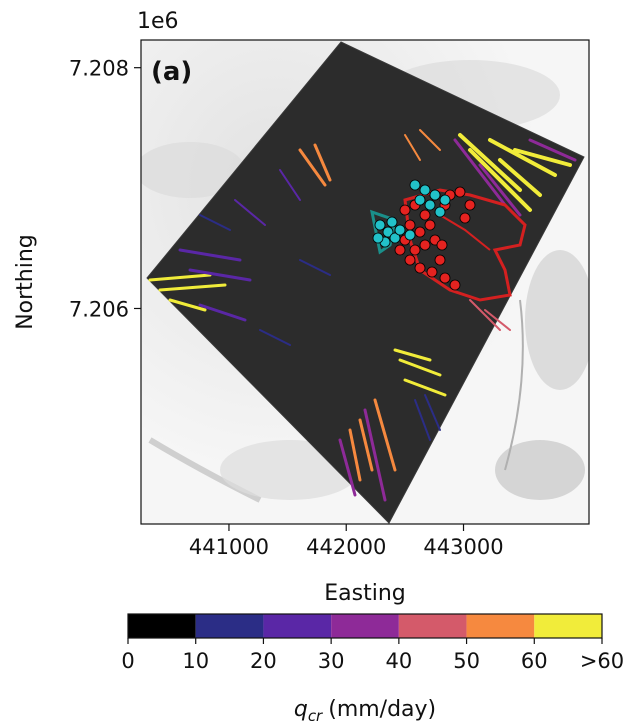  I want to click on y-offset-text: 1e6, so click(158, 21).